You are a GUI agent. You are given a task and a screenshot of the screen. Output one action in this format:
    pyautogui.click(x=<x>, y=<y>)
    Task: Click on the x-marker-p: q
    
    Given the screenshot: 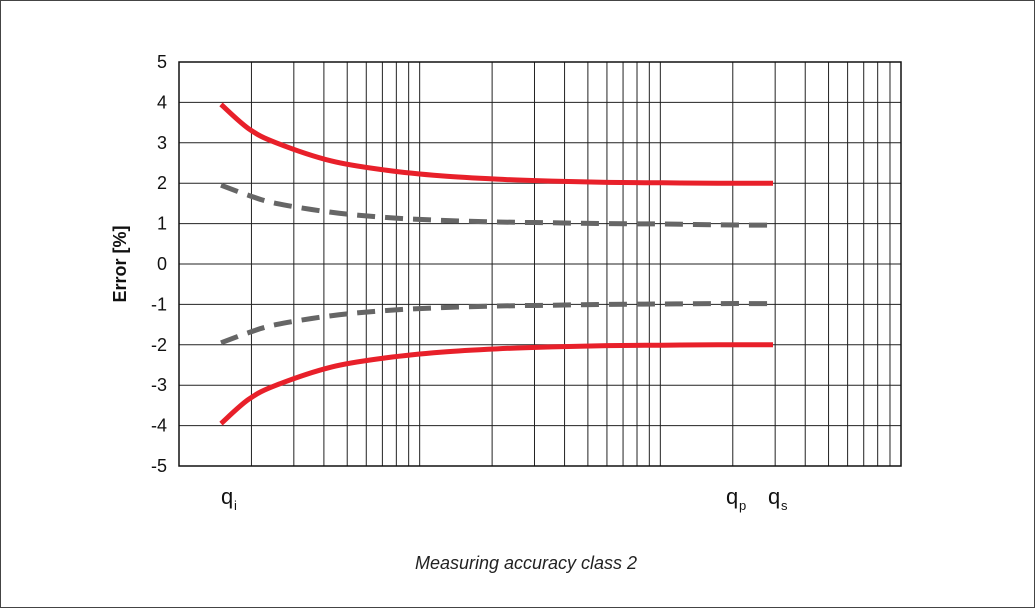 What is the action you would take?
    pyautogui.click(x=732, y=496)
    